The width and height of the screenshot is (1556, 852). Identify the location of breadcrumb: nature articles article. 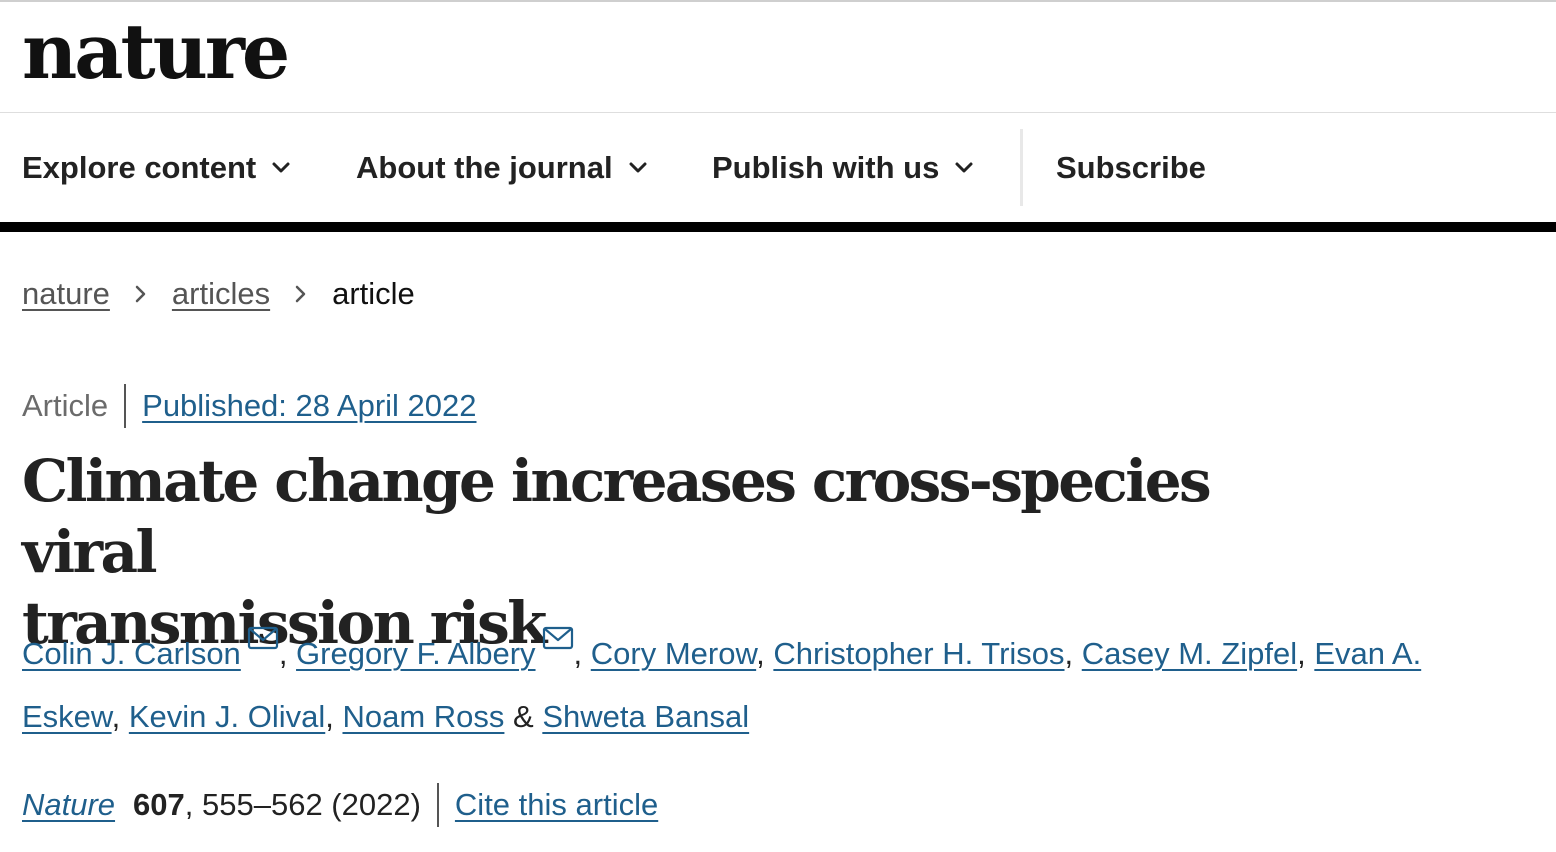
(218, 294).